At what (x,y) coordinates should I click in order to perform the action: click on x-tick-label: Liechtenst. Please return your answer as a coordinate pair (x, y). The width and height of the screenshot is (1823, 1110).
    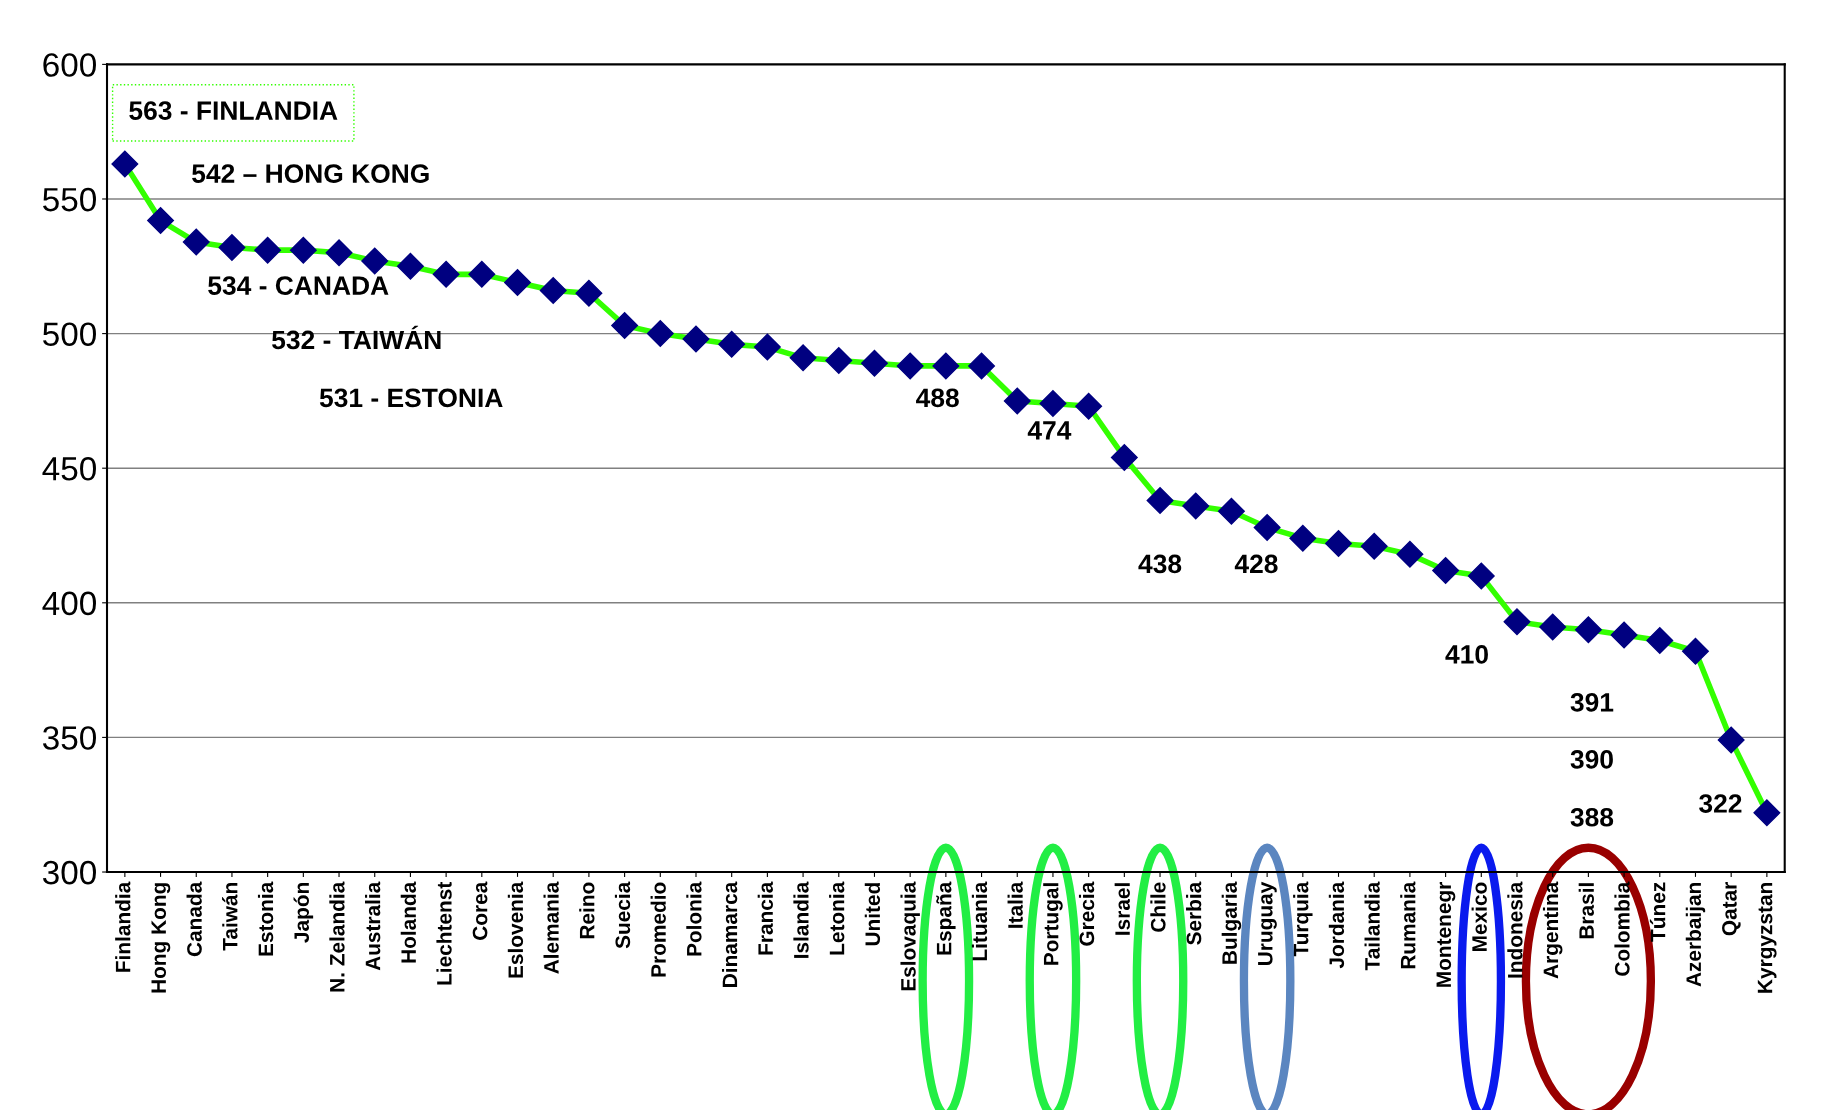
    Looking at the image, I should click on (444, 933).